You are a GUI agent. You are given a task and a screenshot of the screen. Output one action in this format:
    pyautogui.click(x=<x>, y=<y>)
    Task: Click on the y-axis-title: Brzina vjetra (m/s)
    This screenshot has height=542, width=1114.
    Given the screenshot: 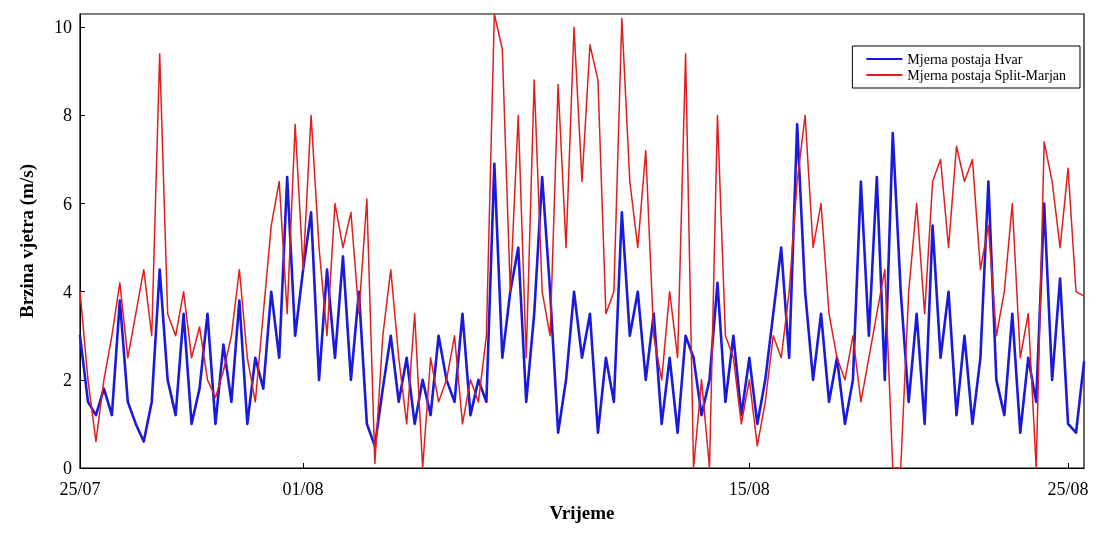 What is the action you would take?
    pyautogui.click(x=27, y=241)
    